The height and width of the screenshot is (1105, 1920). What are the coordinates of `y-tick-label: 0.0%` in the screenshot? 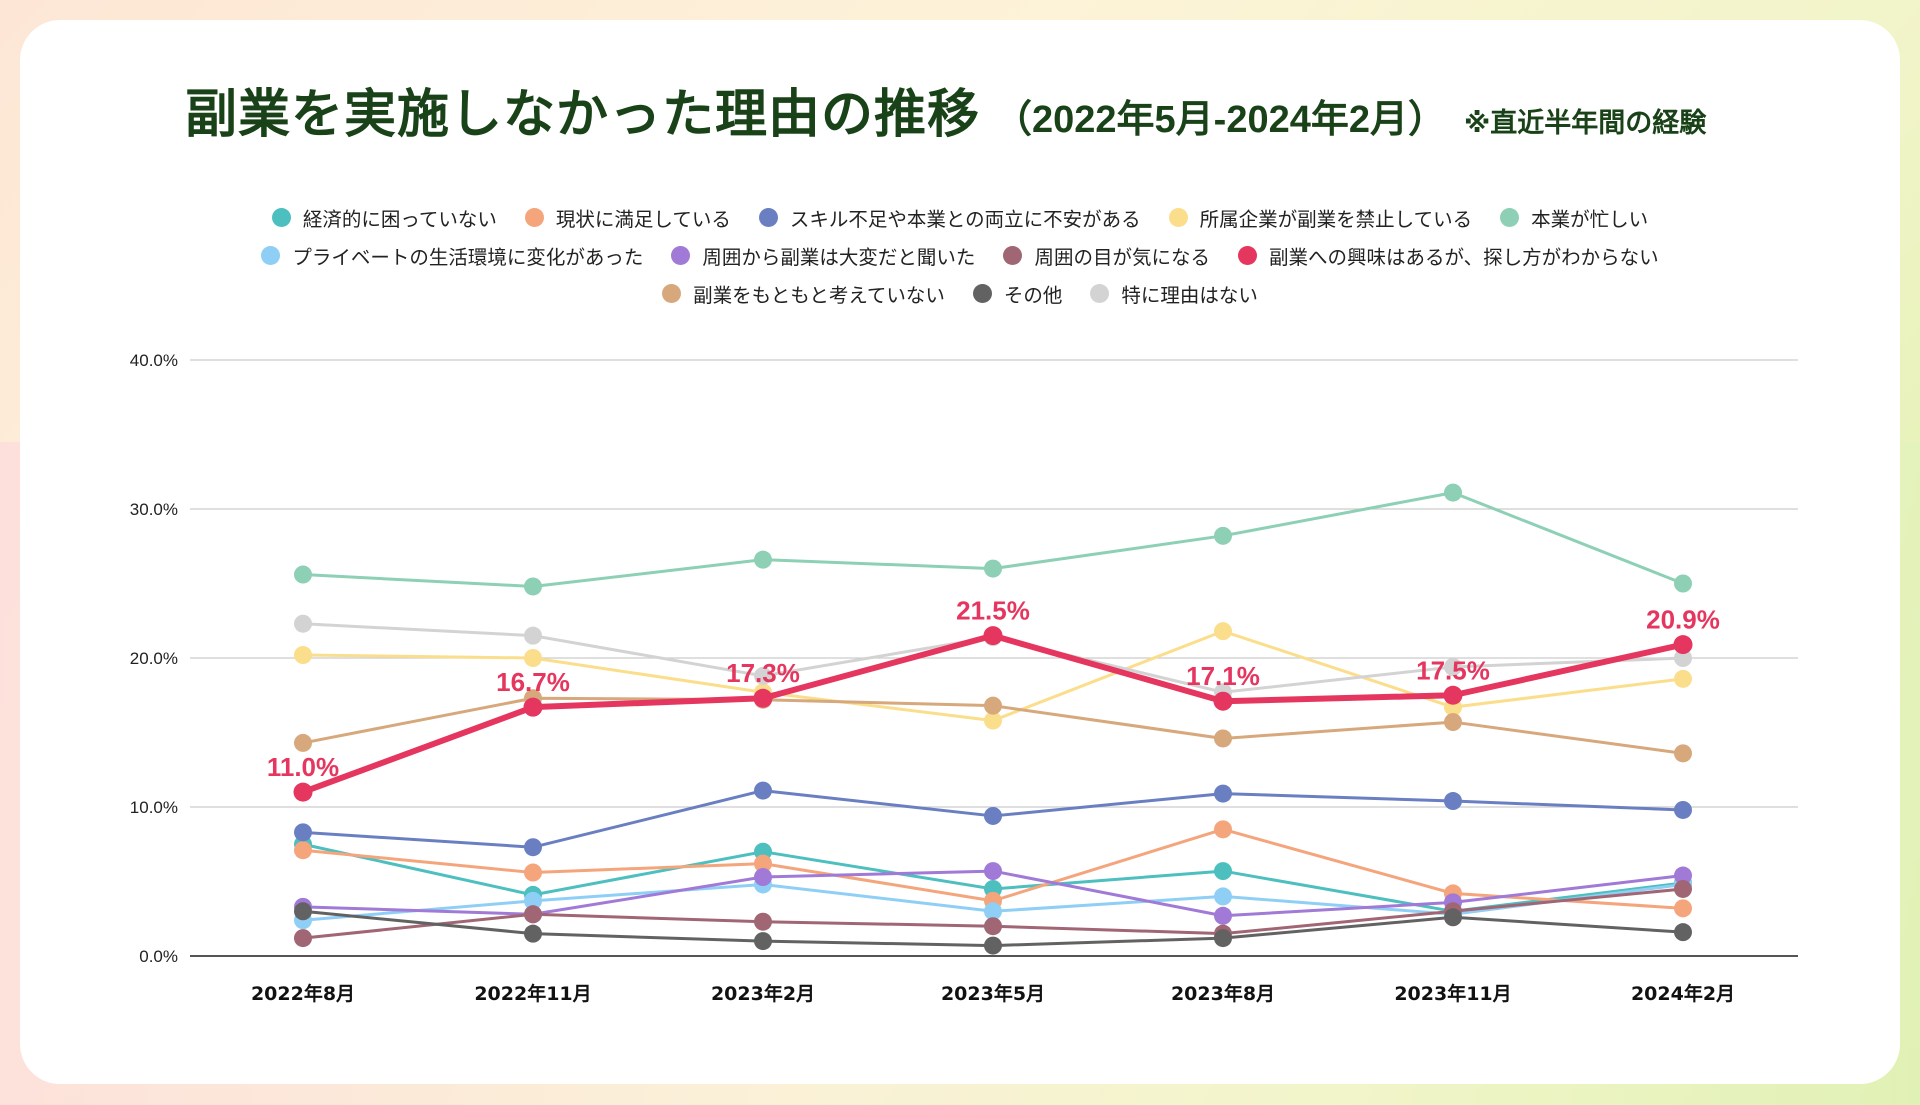 It's located at (158, 956).